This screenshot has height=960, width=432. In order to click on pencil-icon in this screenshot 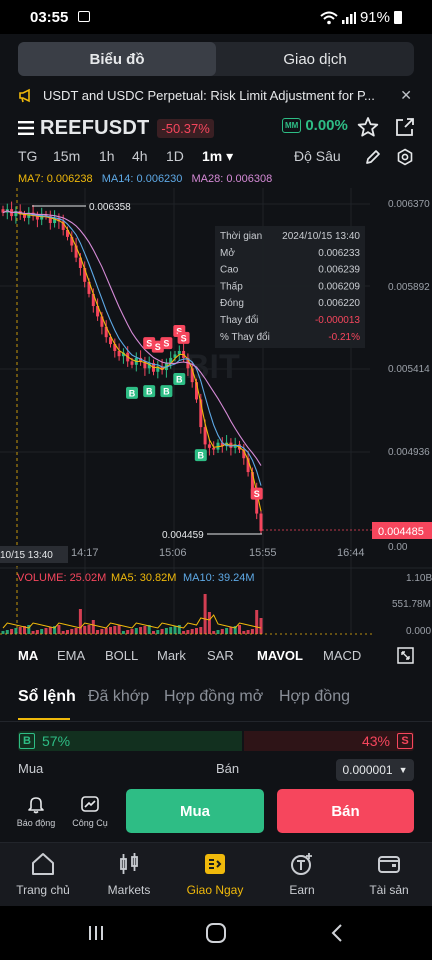, I will do `click(373, 157)`.